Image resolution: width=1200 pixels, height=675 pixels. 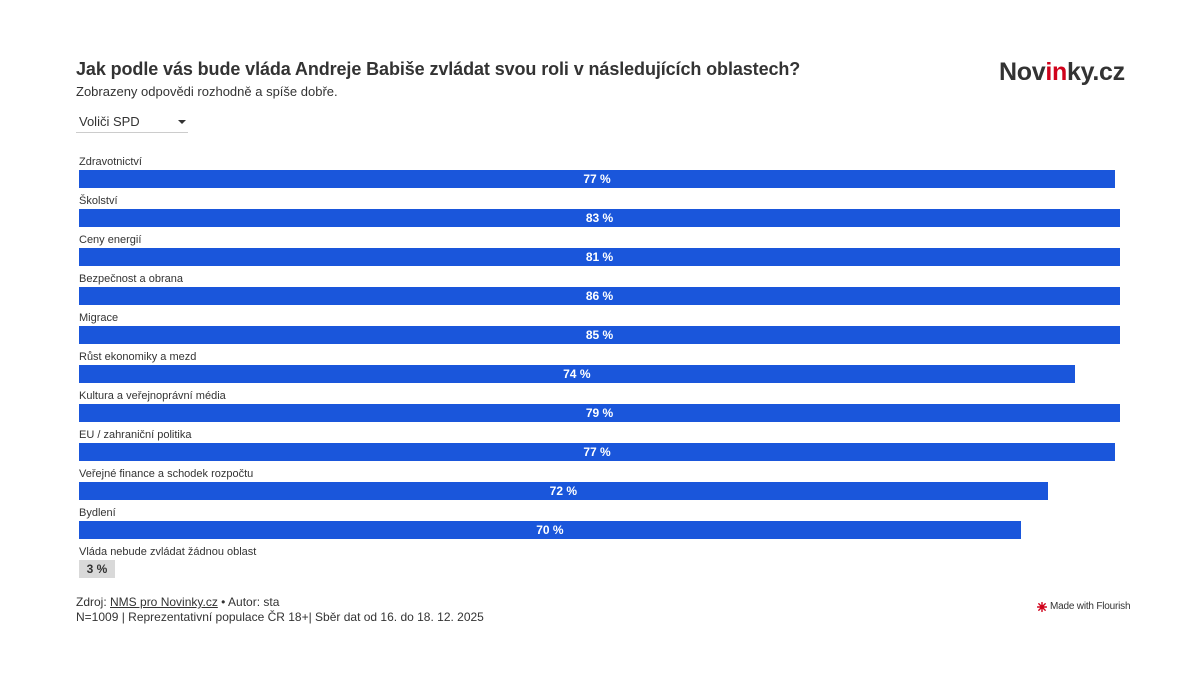 I want to click on category-label: Bezpečnost a obrana, so click(x=131, y=279).